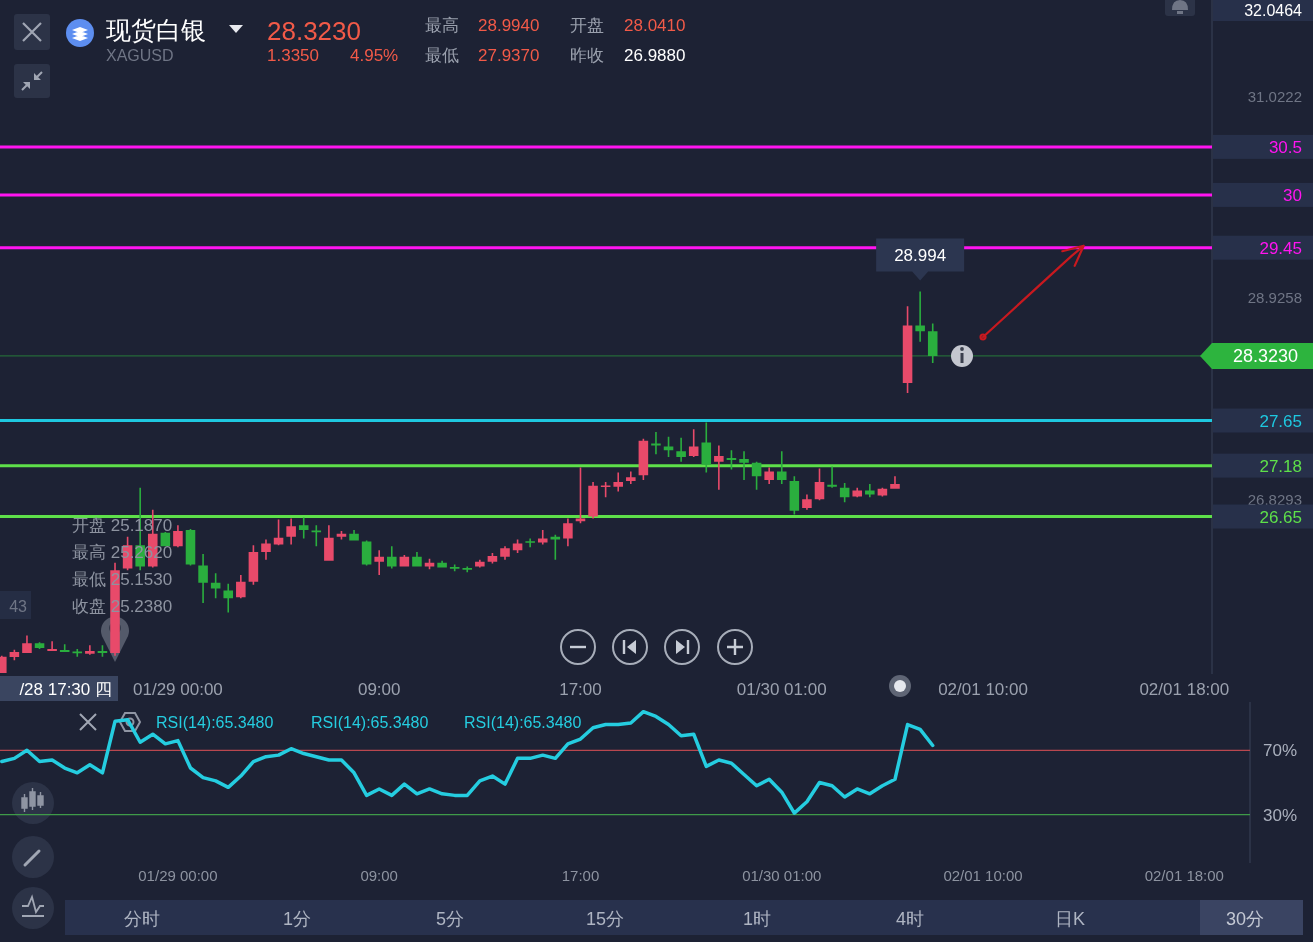 The width and height of the screenshot is (1313, 942). Describe the element at coordinates (1273, 10) in the screenshot. I see `text: 32.0464` at that location.